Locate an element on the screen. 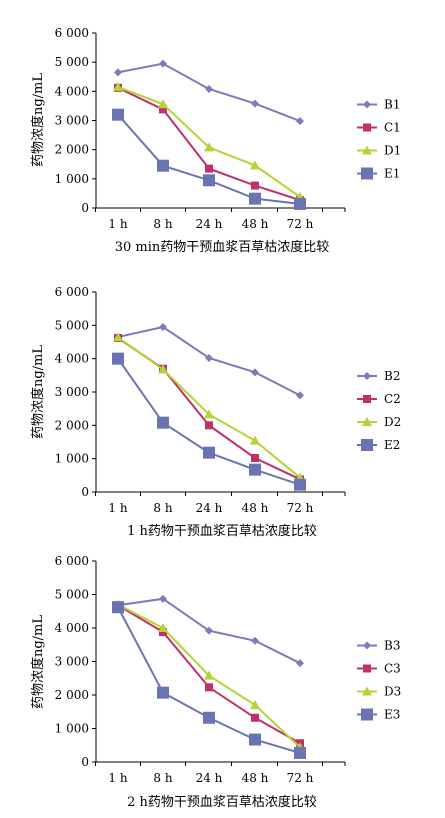 The height and width of the screenshot is (818, 445). series-B1 is located at coordinates (209, 92).